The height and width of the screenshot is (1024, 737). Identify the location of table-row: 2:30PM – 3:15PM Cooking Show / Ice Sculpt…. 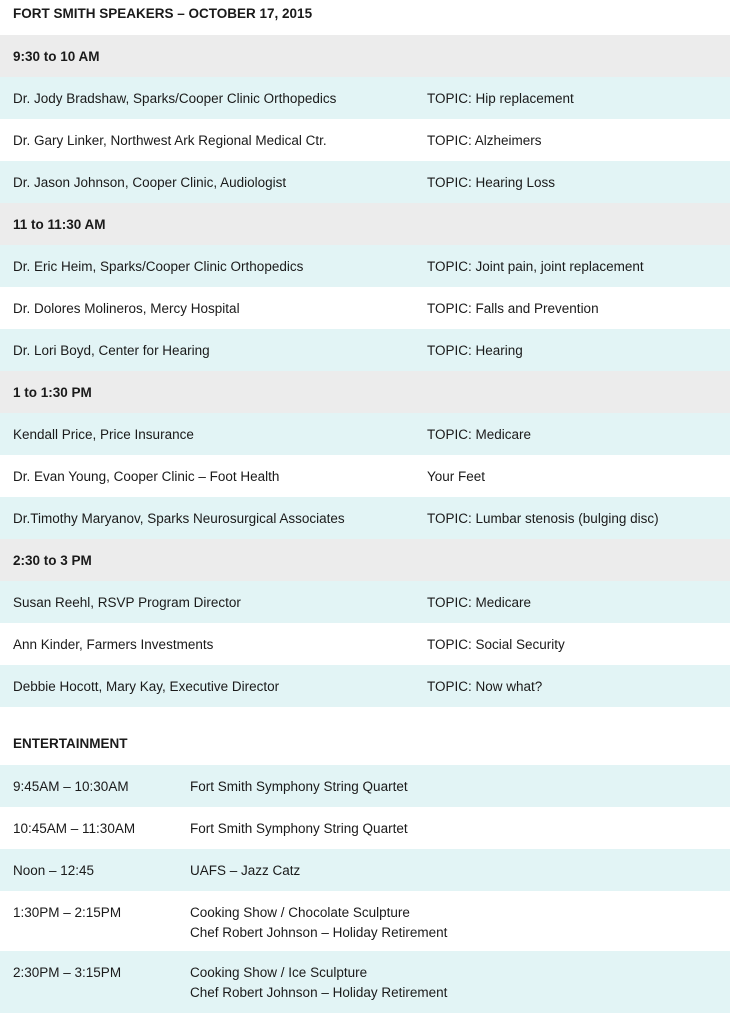
(365, 982).